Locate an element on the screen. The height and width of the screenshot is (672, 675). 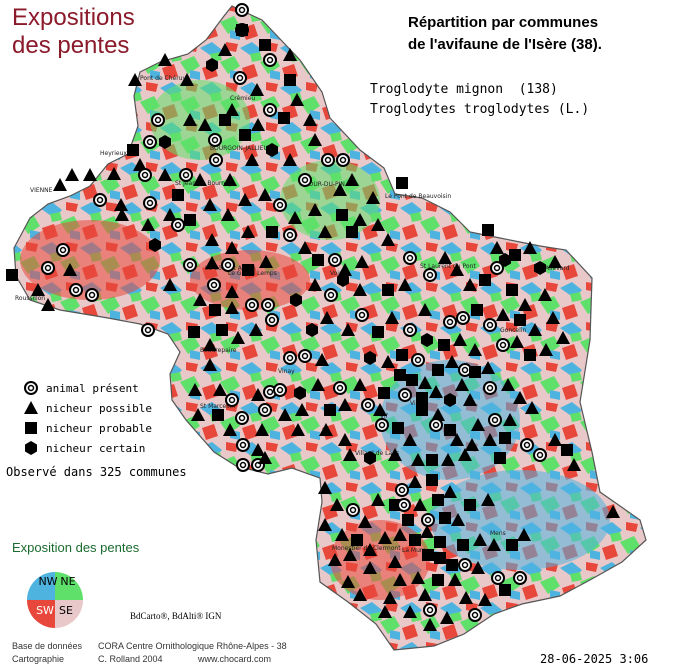
quadrant-se: SE is located at coordinates (66, 610).